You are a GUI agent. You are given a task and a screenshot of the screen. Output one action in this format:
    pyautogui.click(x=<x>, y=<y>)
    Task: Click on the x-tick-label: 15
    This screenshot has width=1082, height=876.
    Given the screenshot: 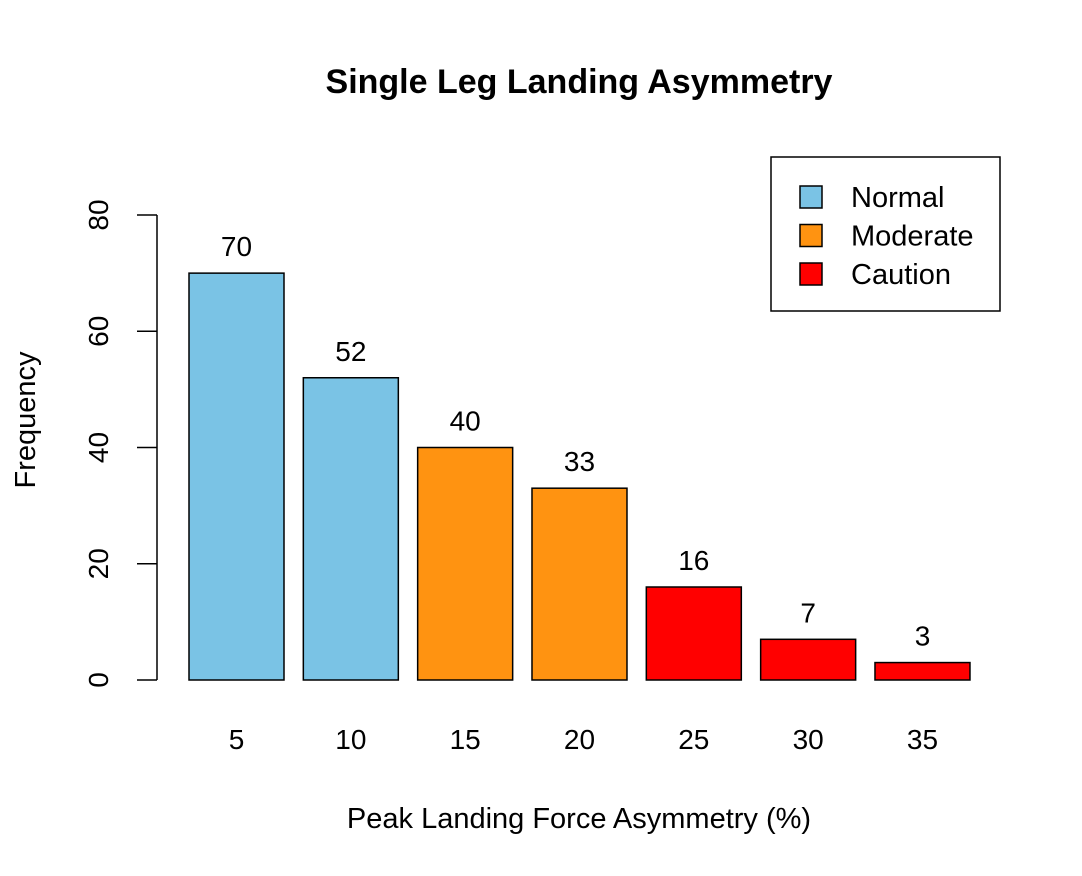 What is the action you would take?
    pyautogui.click(x=465, y=739)
    